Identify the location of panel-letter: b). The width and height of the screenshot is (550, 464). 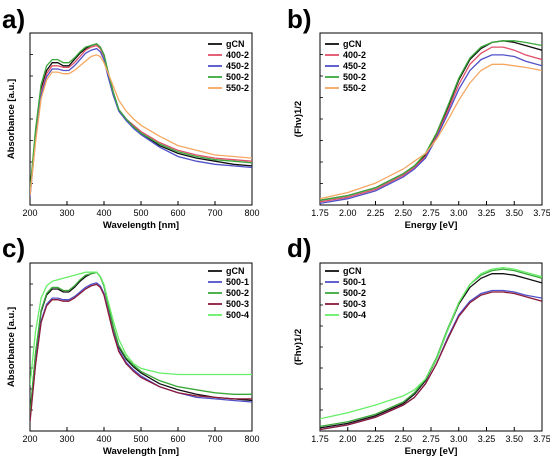
(299, 19).